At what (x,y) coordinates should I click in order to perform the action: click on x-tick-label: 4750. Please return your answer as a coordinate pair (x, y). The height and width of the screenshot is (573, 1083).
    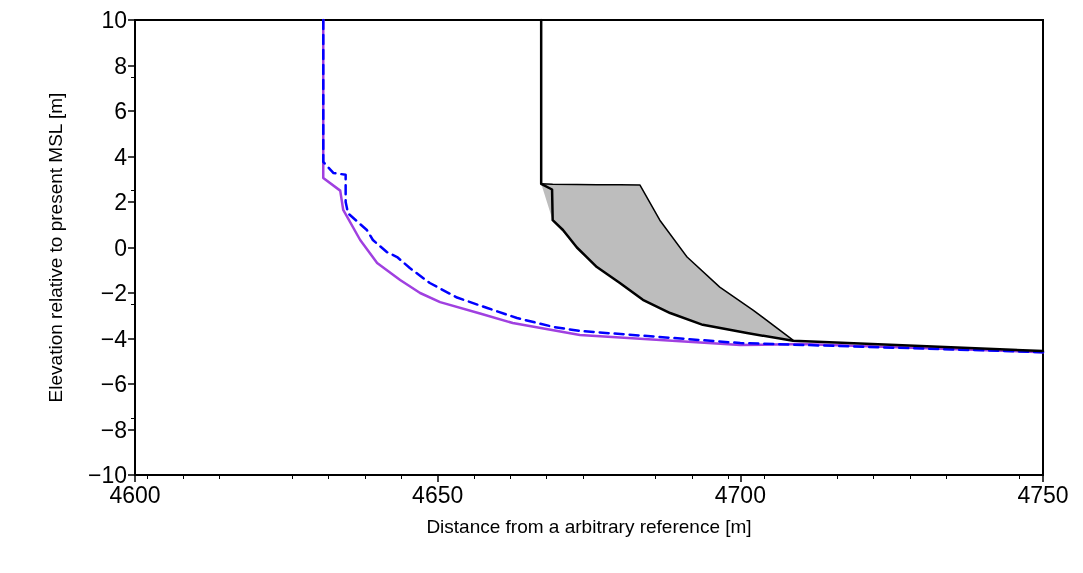
    Looking at the image, I should click on (1043, 494).